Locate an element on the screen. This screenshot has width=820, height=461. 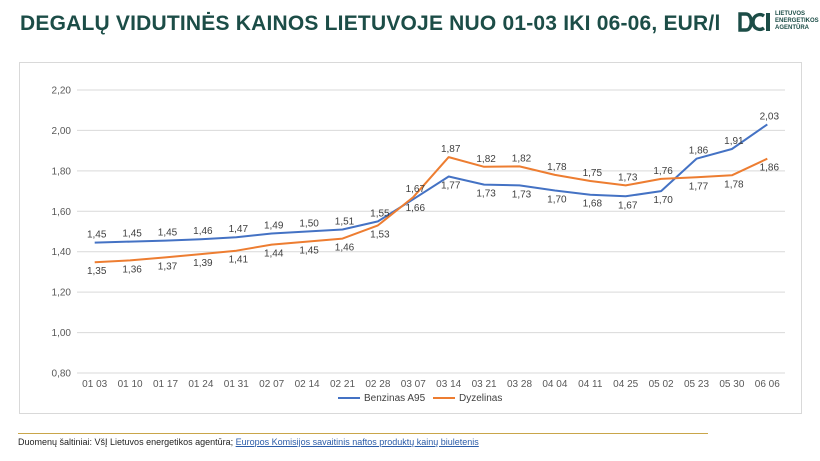
data-label: 1,41 is located at coordinates (239, 260).